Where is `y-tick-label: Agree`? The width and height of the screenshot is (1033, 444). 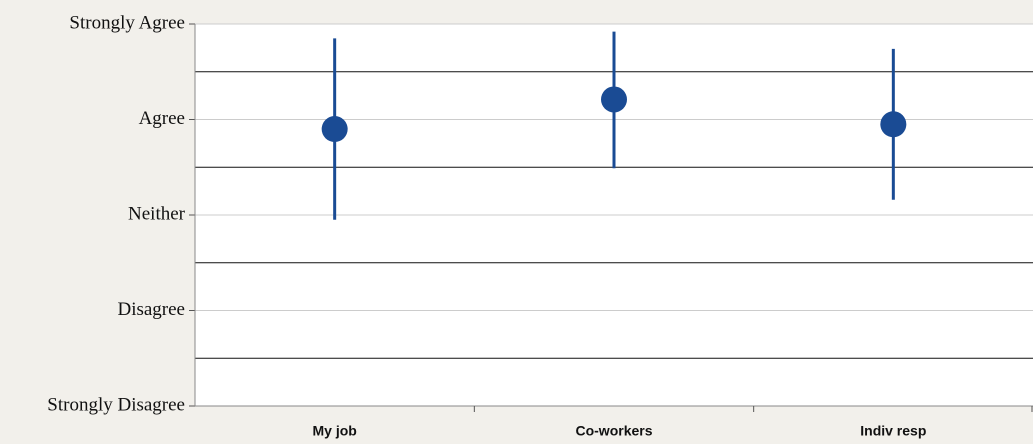 y-tick-label: Agree is located at coordinates (162, 118).